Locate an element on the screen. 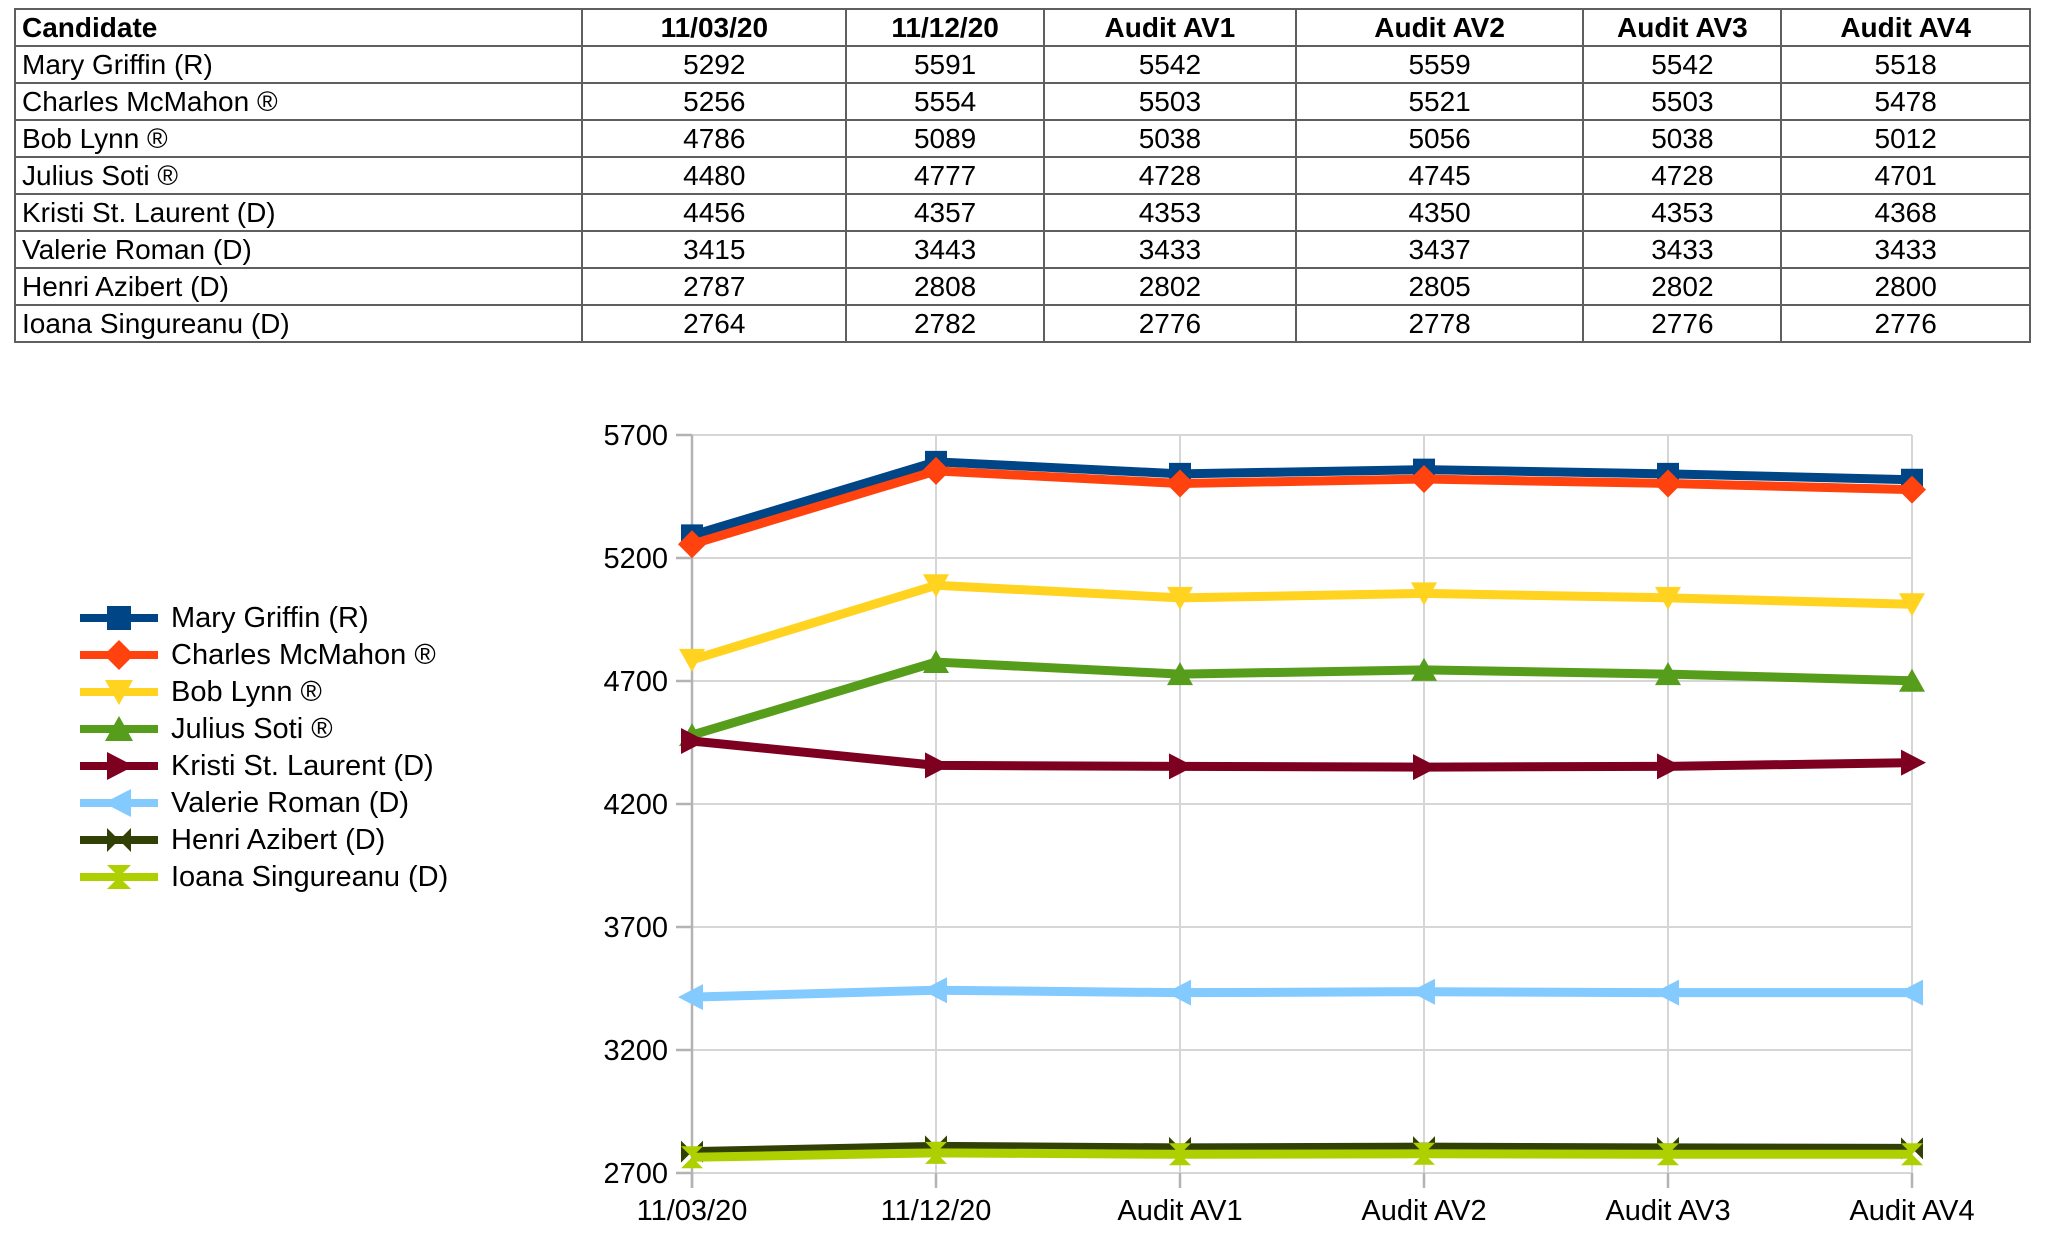 The height and width of the screenshot is (1245, 2048). table-row: Mary Griffin (R) 5292 5591 5542 5559 5542 5518 is located at coordinates (1022, 64).